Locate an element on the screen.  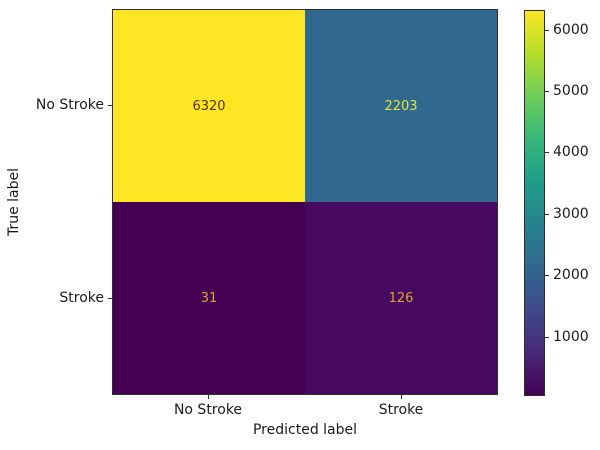
cell-value: 126 is located at coordinates (401, 298).